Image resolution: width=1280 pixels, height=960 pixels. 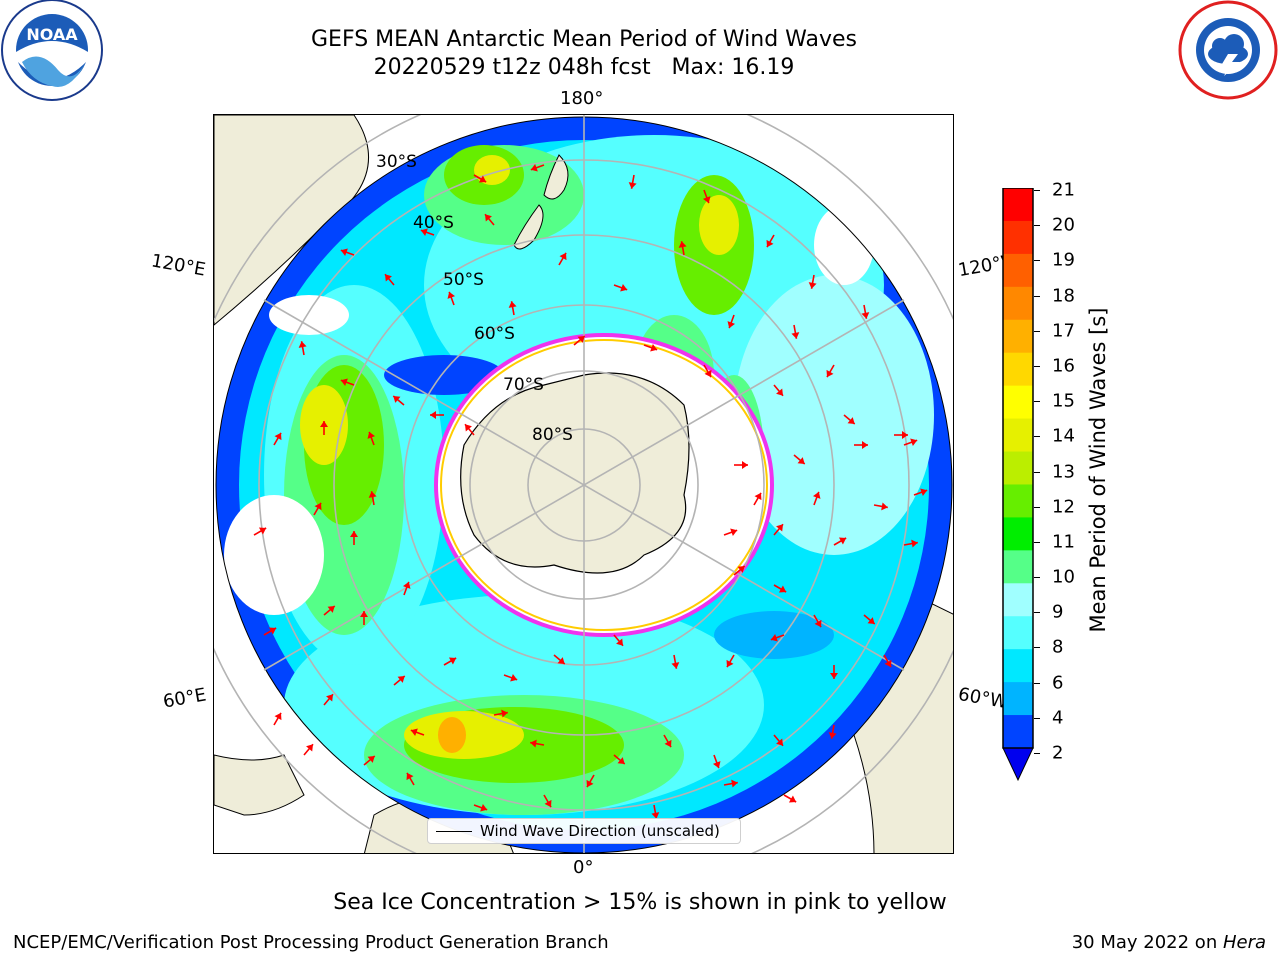 What do you see at coordinates (259, 785) in the screenshot?
I see `land-madagascar` at bounding box center [259, 785].